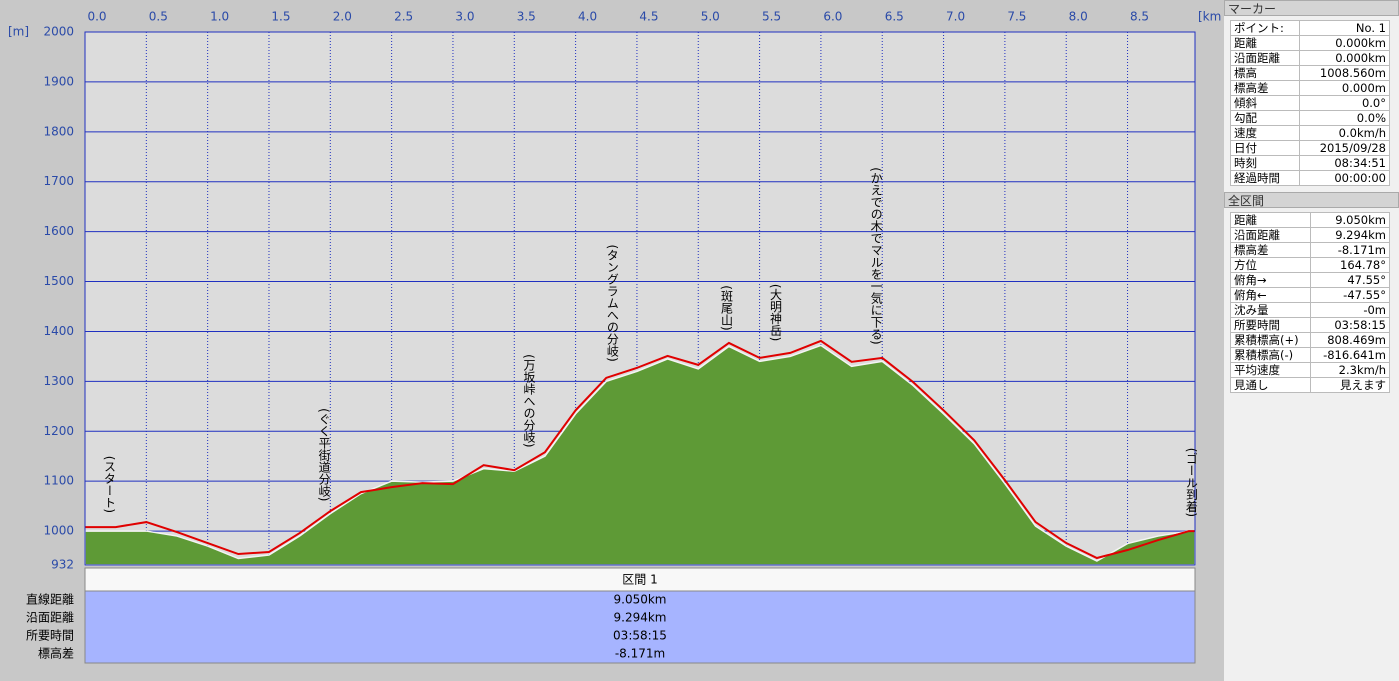 This screenshot has height=681, width=1399. What do you see at coordinates (1210, 17) in the screenshot?
I see `x-unit: [km]` at bounding box center [1210, 17].